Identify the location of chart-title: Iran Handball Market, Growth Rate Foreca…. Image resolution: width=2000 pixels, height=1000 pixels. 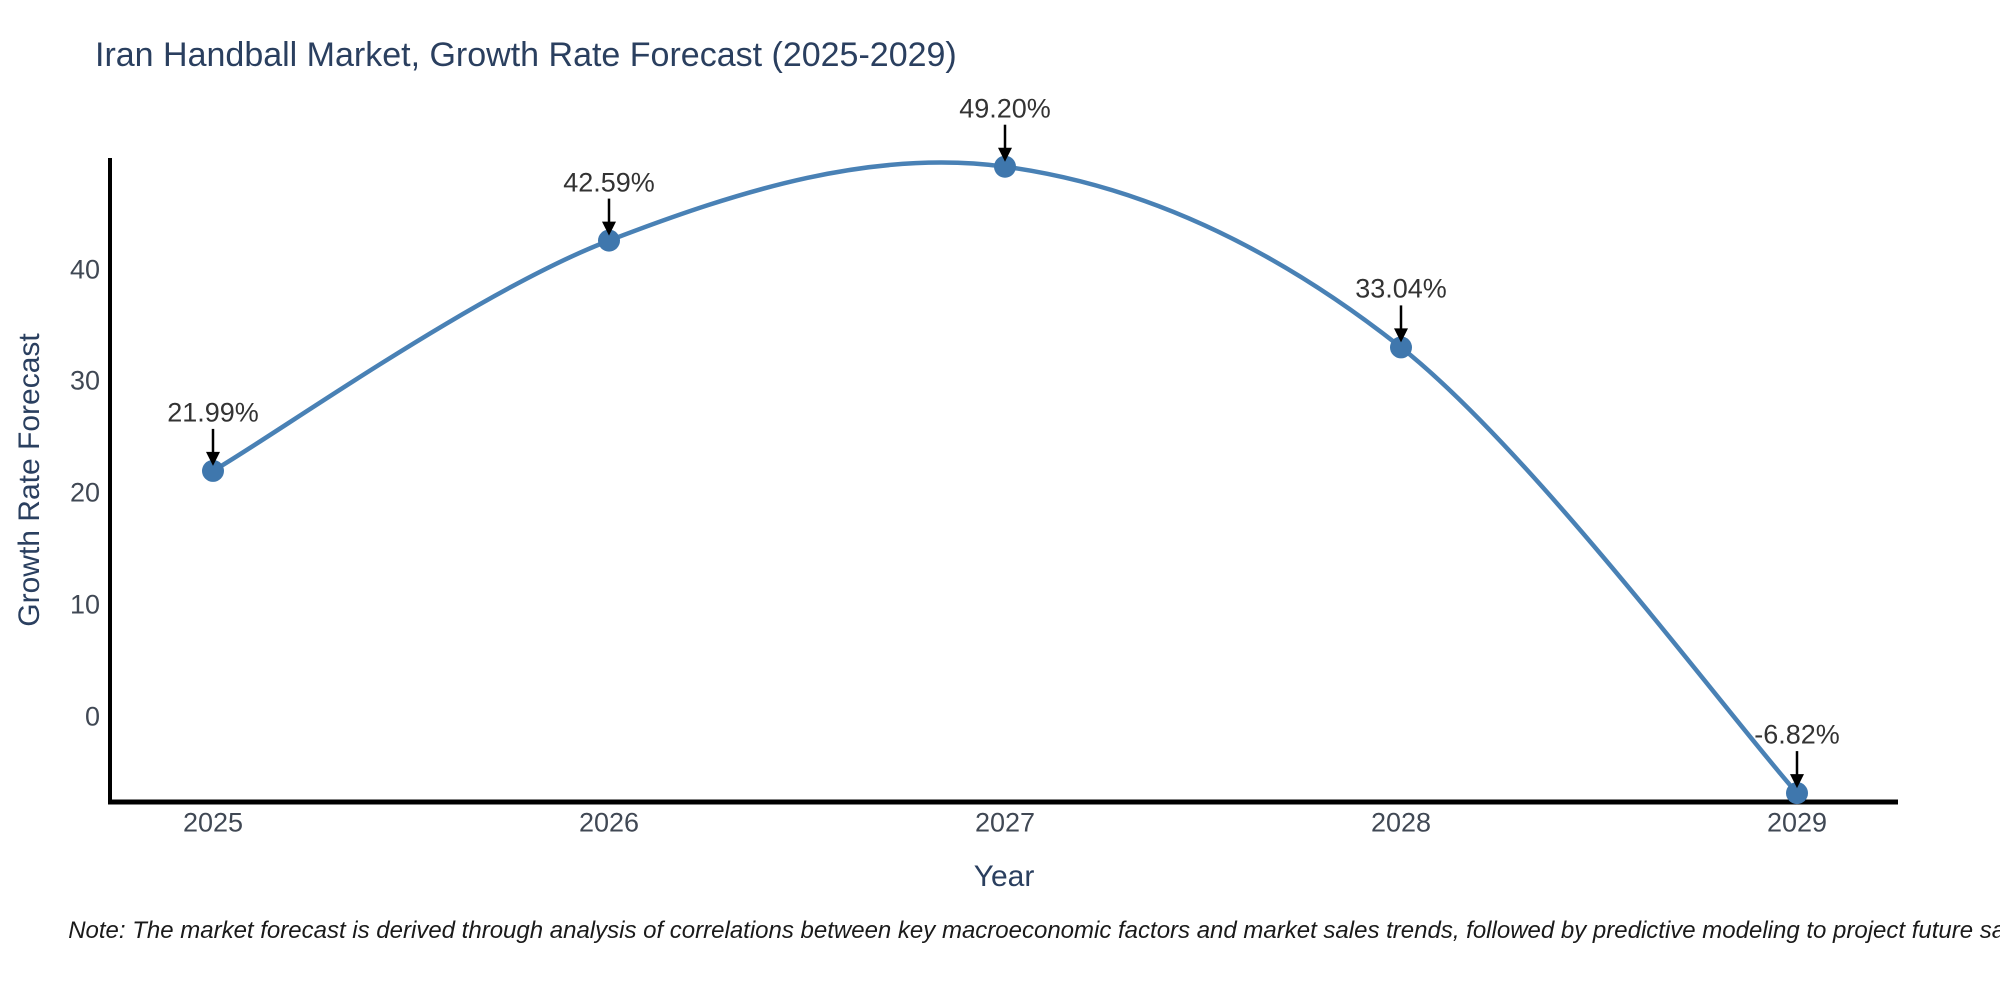
(526, 55).